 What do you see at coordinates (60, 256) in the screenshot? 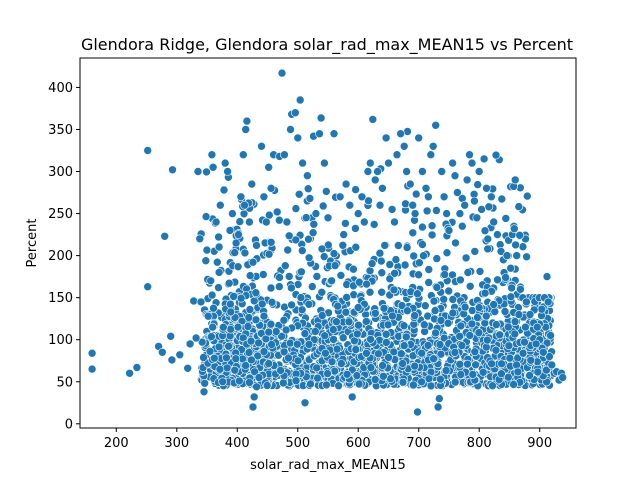
I see `y-tick-label: 200` at bounding box center [60, 256].